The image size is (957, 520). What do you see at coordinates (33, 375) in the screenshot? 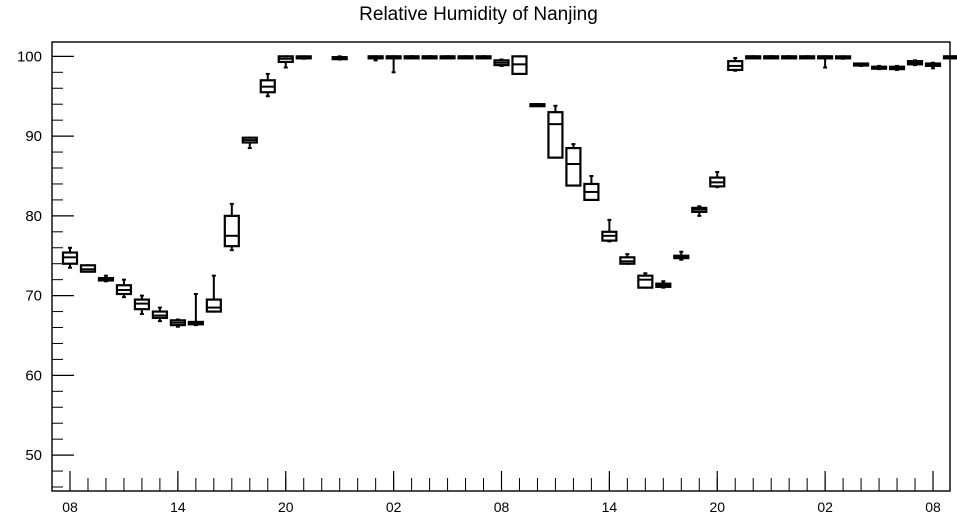
I see `y-tick-label: 60` at bounding box center [33, 375].